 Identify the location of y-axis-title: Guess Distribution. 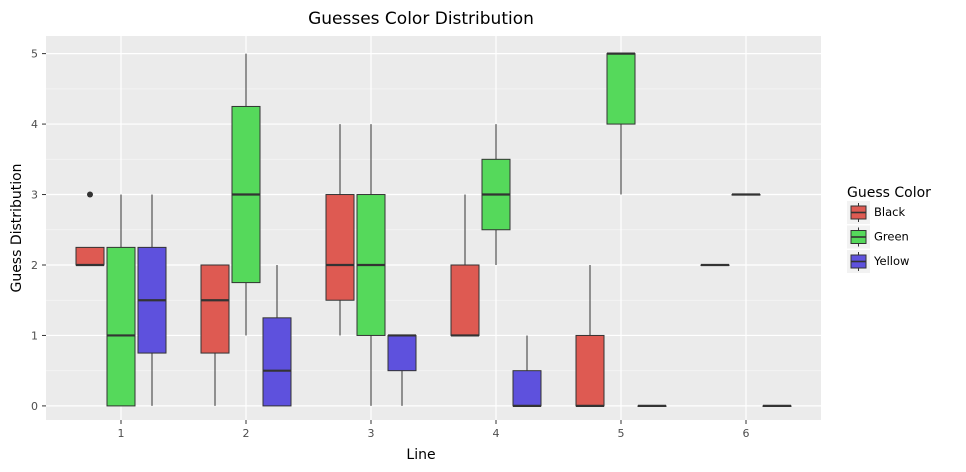
(17, 227).